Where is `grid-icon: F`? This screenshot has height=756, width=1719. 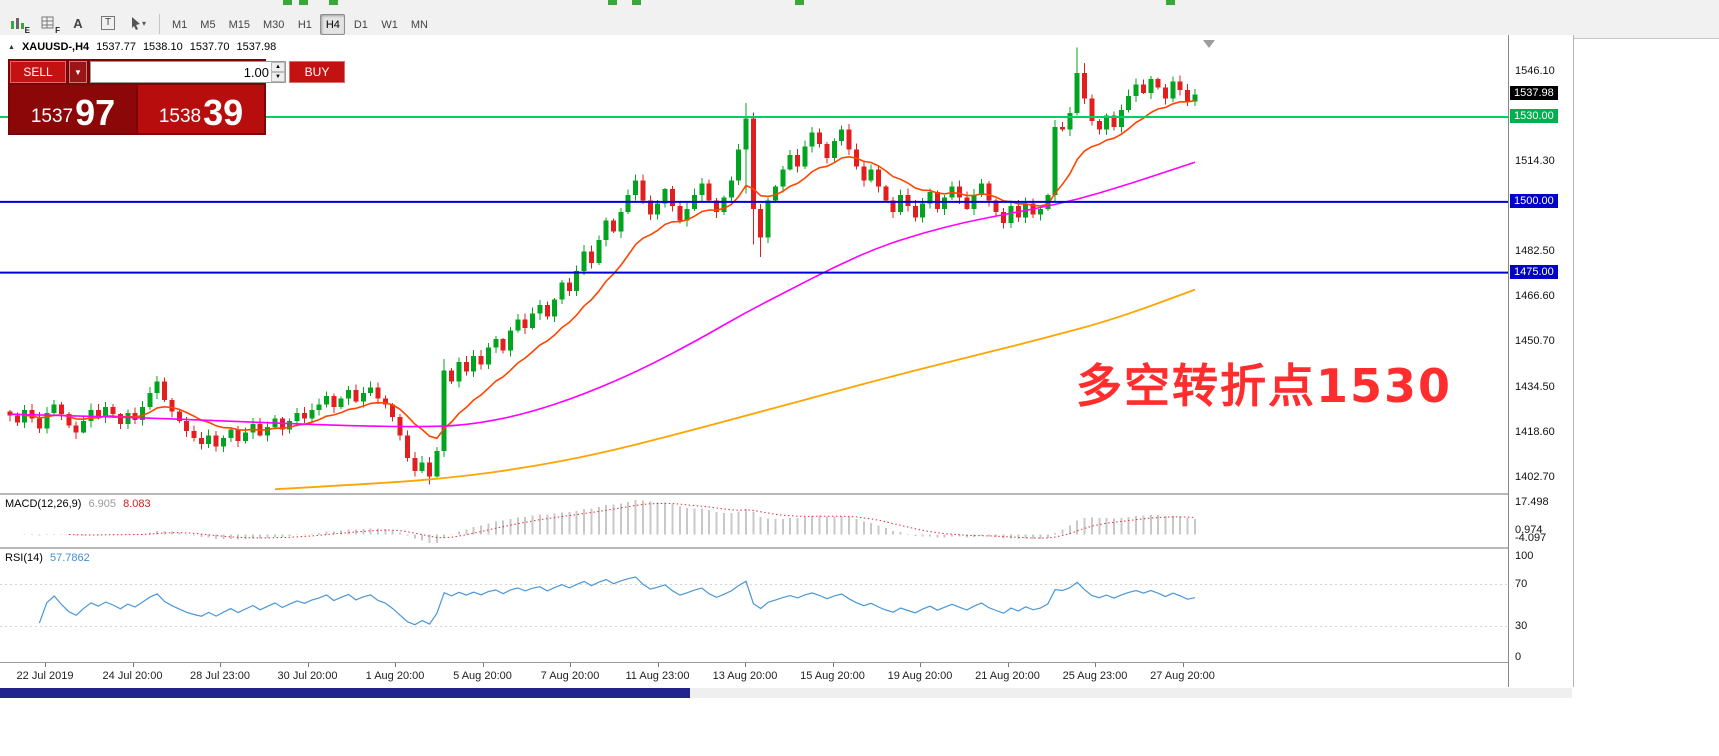
grid-icon: F is located at coordinates (48, 23).